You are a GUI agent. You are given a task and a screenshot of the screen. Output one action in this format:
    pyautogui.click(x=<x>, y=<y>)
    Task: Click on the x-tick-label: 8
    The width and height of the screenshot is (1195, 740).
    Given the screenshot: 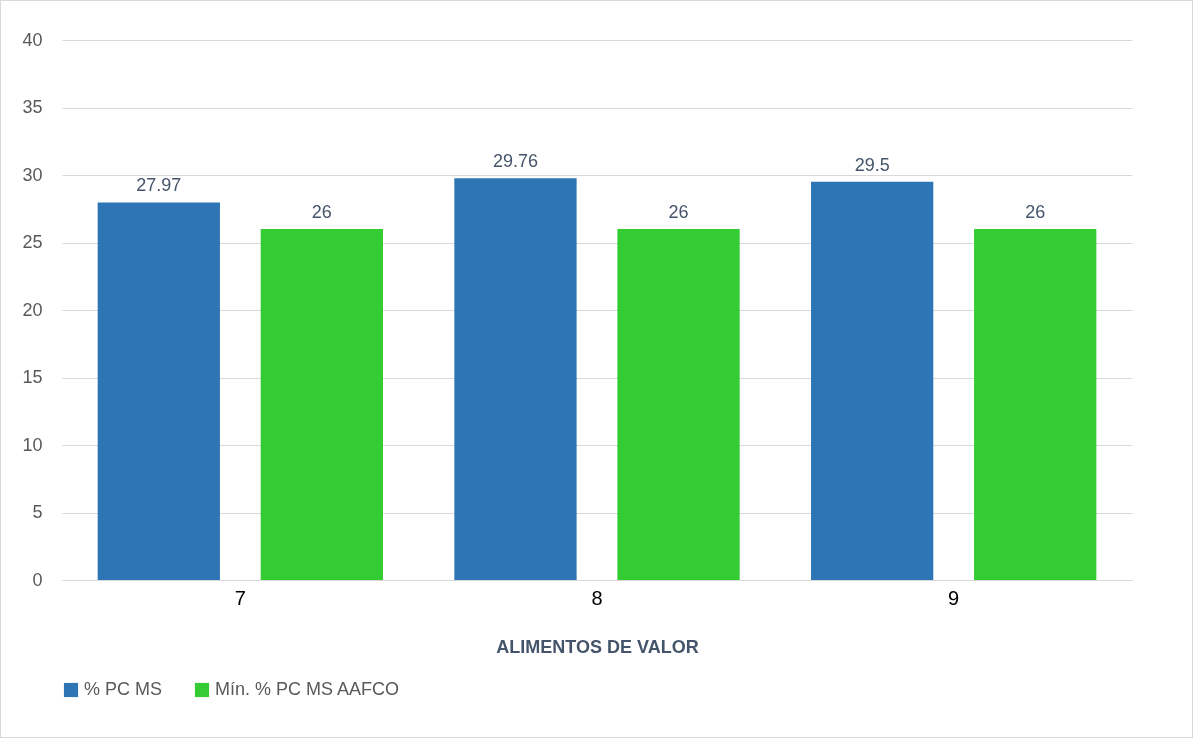 What is the action you would take?
    pyautogui.click(x=597, y=597)
    